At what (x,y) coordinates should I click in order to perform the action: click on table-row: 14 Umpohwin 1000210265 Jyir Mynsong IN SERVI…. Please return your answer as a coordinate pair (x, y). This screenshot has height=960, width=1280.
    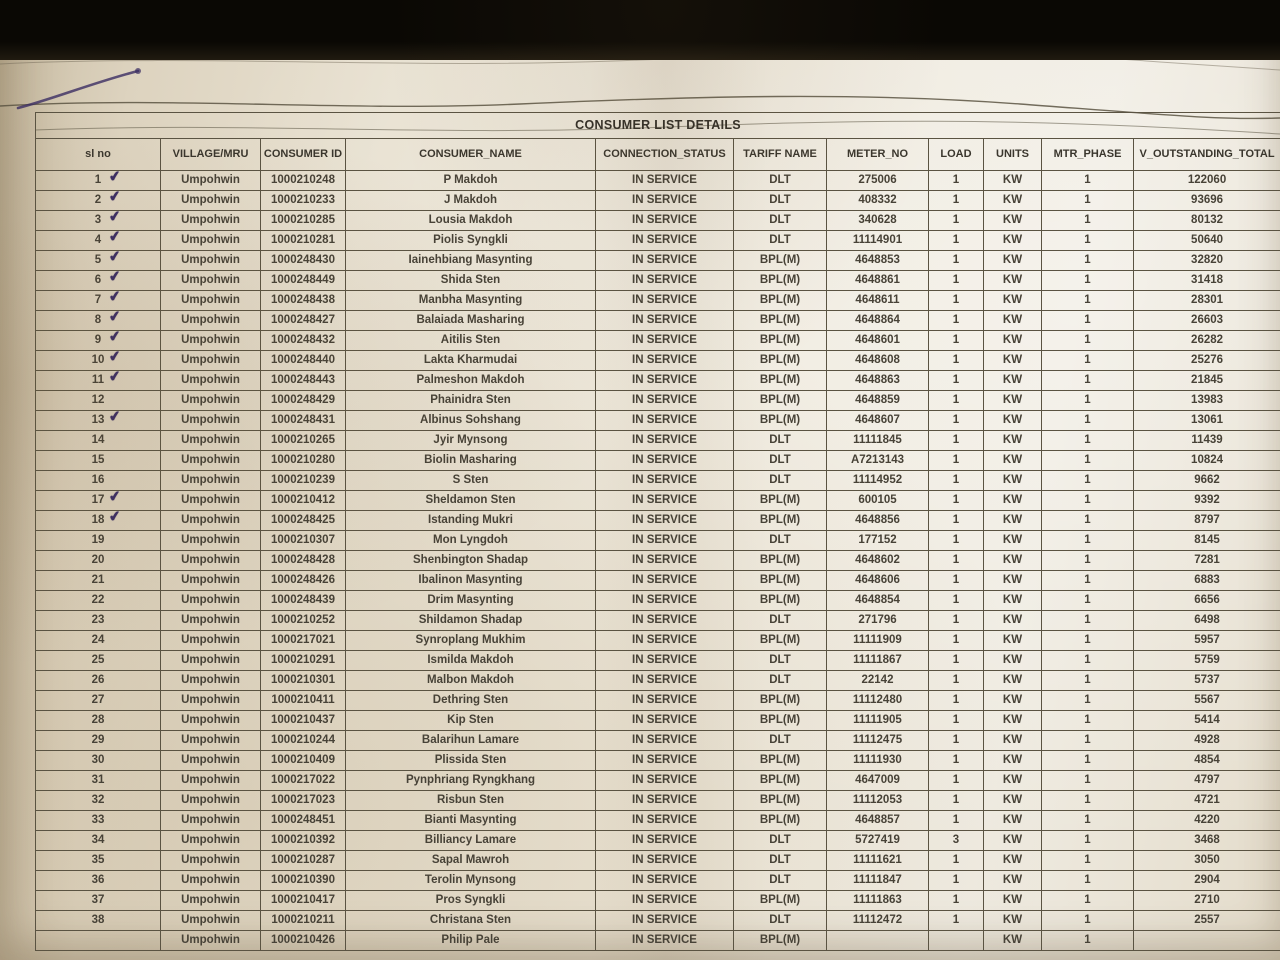
    Looking at the image, I should click on (657, 440).